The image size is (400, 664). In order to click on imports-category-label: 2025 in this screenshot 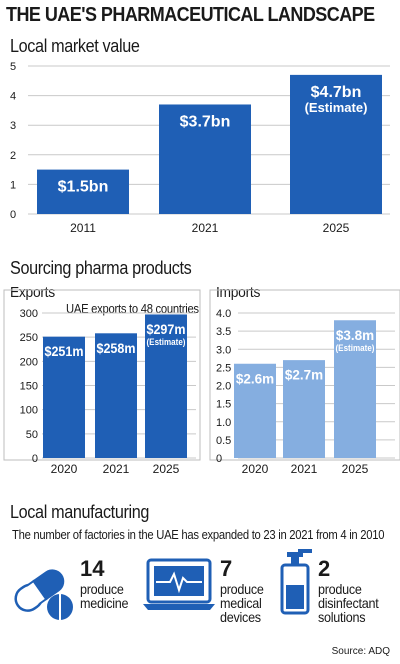, I will do `click(355, 469)`.